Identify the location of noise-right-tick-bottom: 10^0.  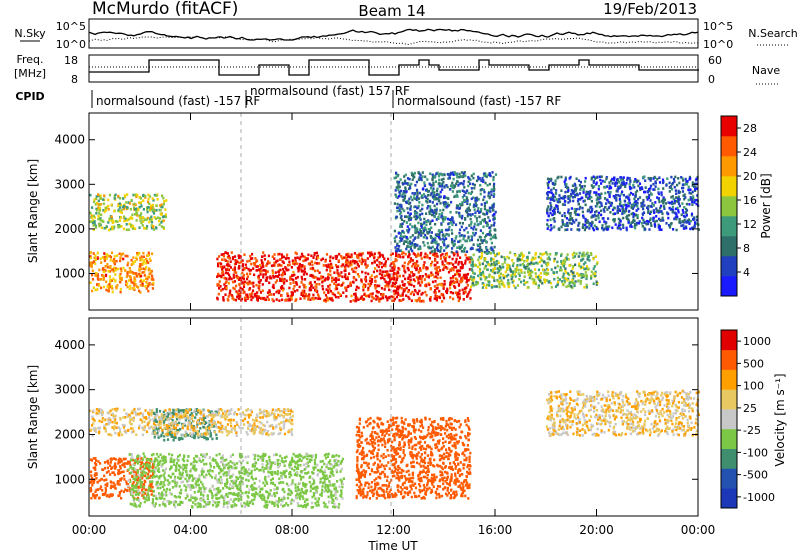
(718, 44).